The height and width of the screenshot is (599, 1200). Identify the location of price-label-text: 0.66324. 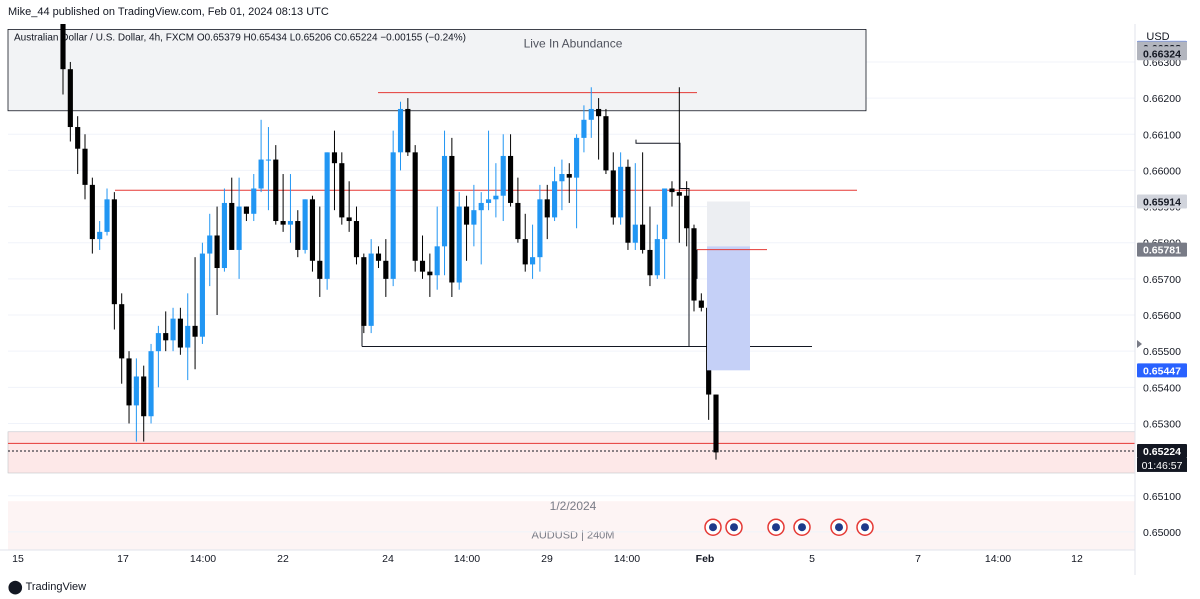
(1162, 54).